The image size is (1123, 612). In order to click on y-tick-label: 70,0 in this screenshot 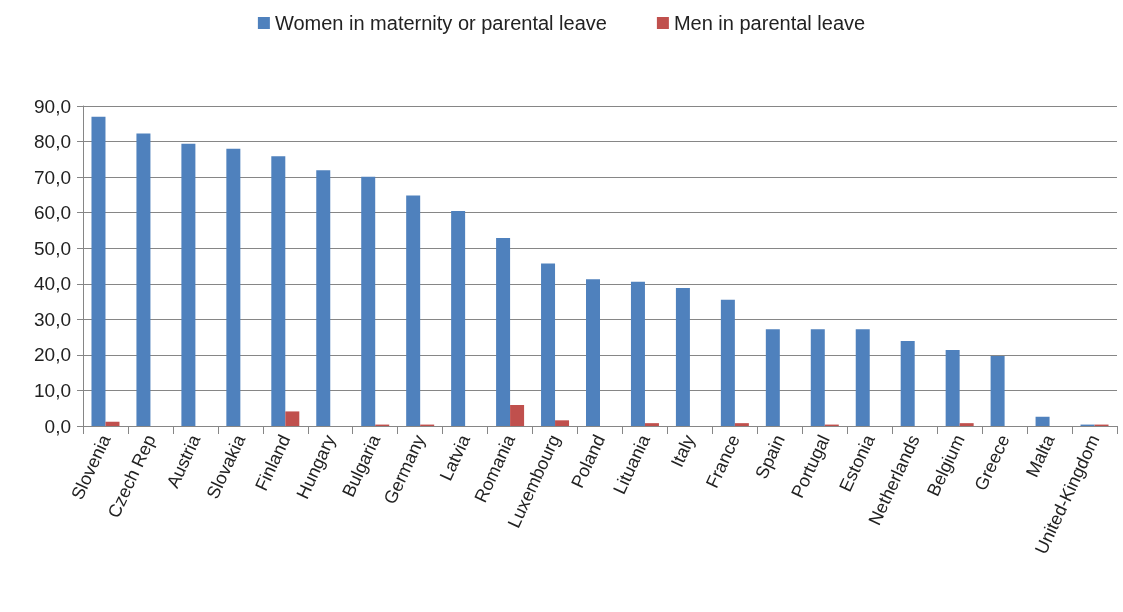, I will do `click(52, 177)`.